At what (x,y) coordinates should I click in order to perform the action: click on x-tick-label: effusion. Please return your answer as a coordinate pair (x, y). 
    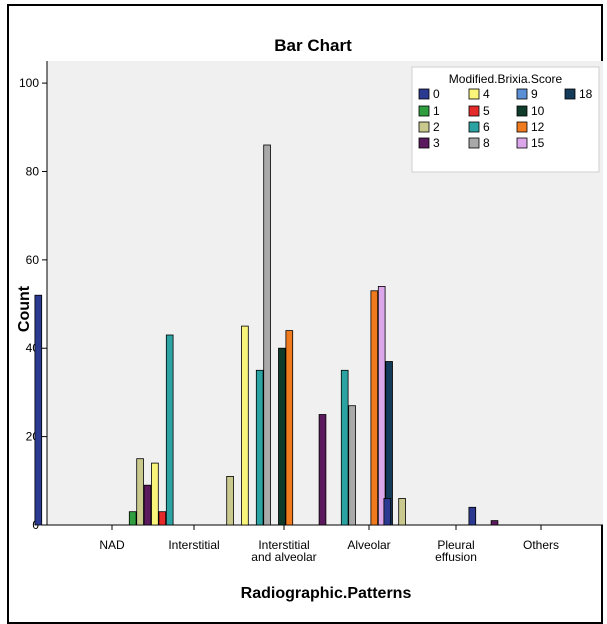
    Looking at the image, I should click on (456, 557).